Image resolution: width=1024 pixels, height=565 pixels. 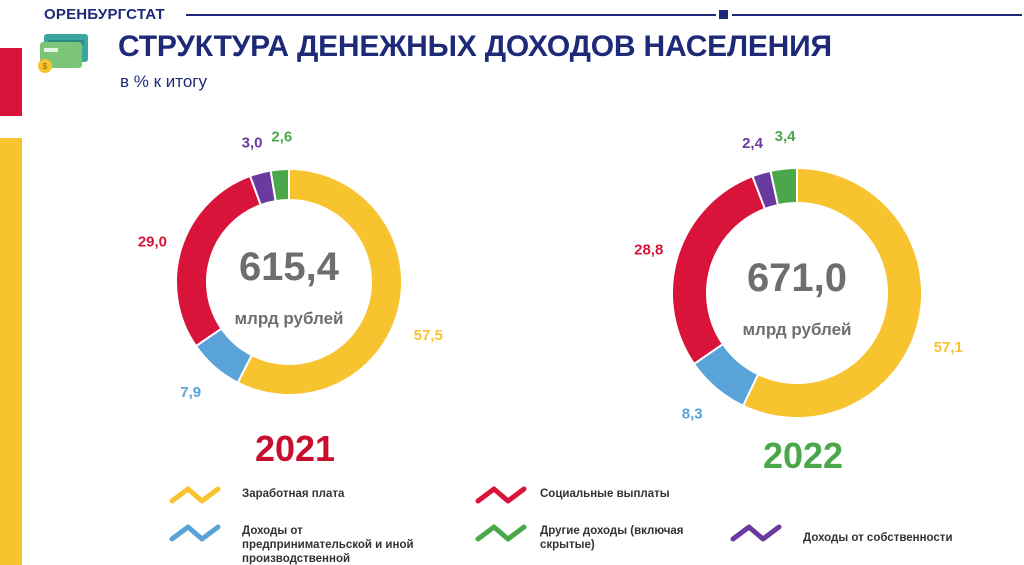 What do you see at coordinates (692, 413) in the screenshot?
I see `slice-data-label: 8,3` at bounding box center [692, 413].